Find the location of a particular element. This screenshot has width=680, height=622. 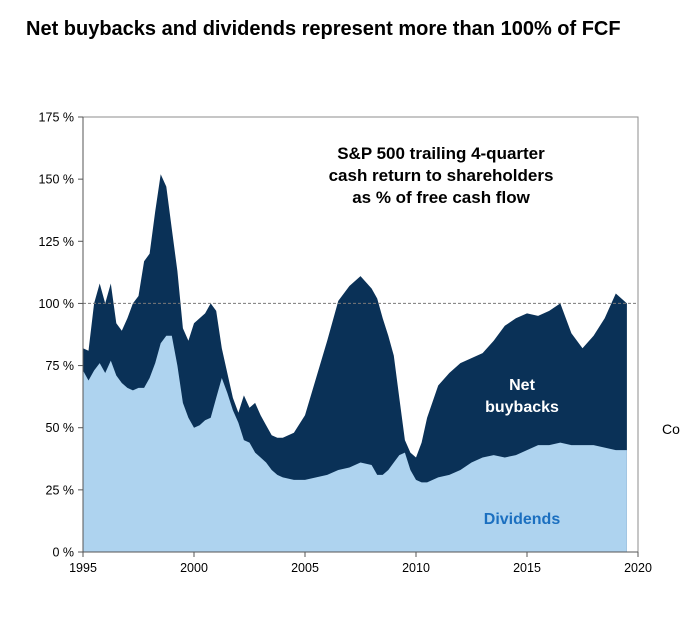

x-tick-label: 1995 is located at coordinates (83, 568).